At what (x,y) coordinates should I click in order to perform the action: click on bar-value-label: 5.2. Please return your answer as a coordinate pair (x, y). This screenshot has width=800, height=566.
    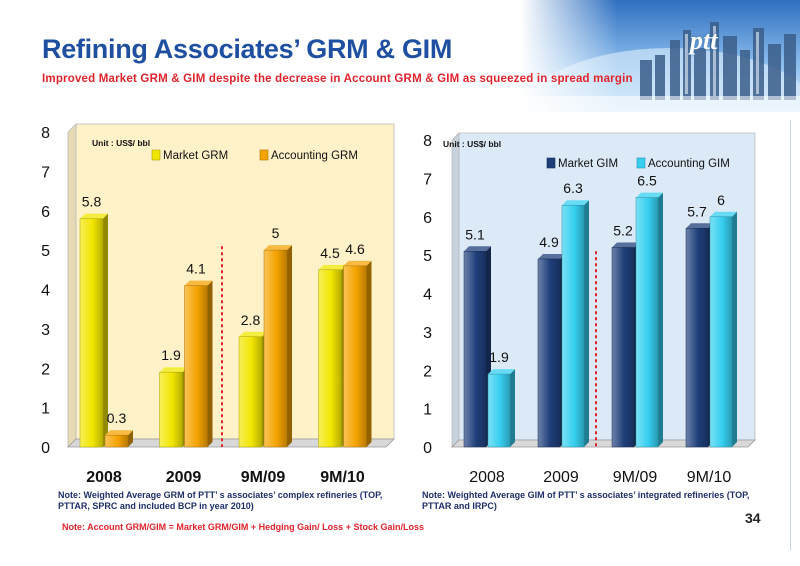
    Looking at the image, I should click on (623, 230).